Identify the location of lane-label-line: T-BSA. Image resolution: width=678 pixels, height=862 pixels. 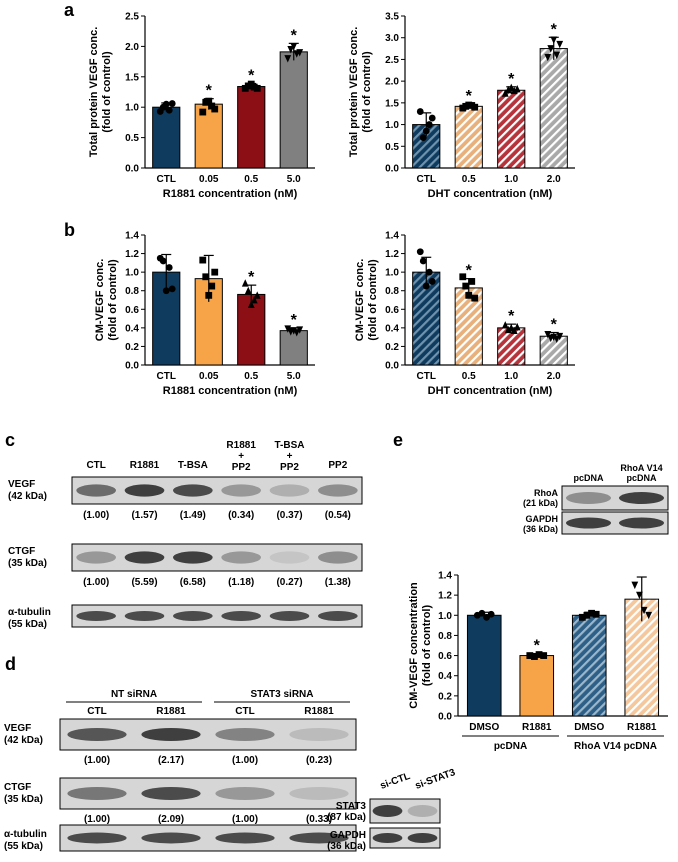
(290, 445).